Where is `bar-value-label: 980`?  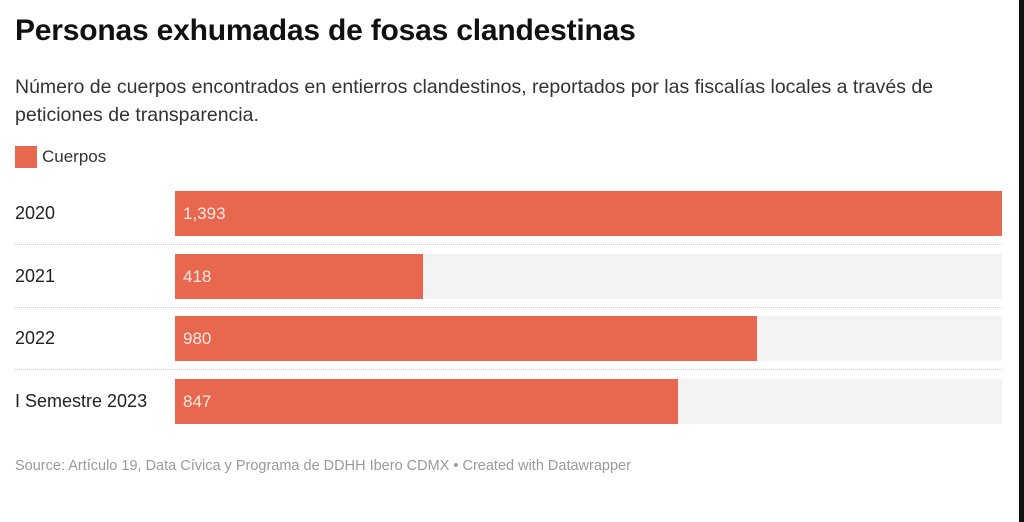
bar-value-label: 980 is located at coordinates (197, 338).